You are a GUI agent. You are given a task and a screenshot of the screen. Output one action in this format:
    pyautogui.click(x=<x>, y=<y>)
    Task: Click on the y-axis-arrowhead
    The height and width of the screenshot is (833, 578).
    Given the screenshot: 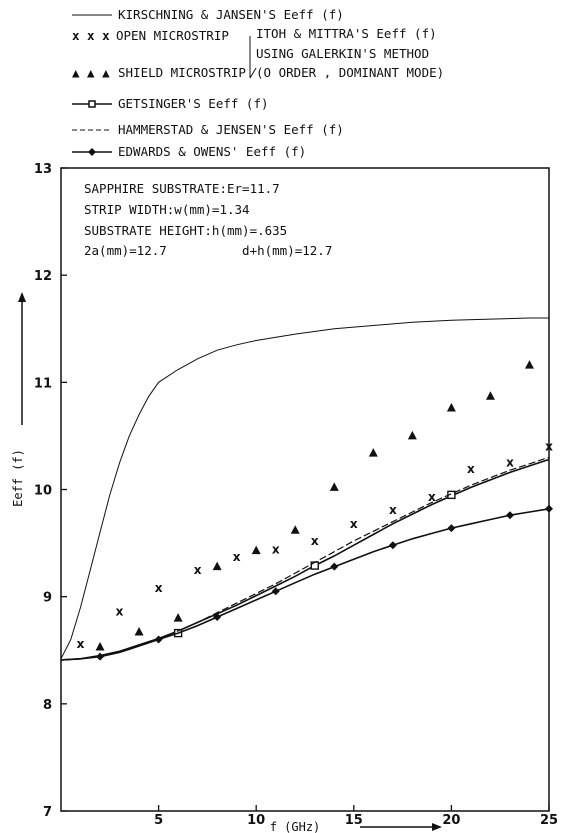 What is the action you would take?
    pyautogui.click(x=22, y=297)
    